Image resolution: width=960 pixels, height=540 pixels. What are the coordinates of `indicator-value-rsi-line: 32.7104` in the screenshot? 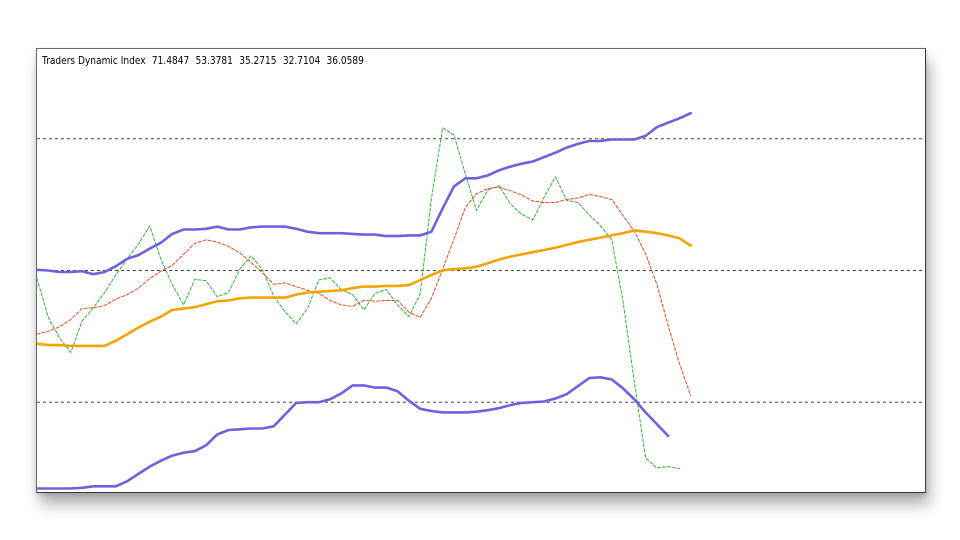 It's located at (301, 61).